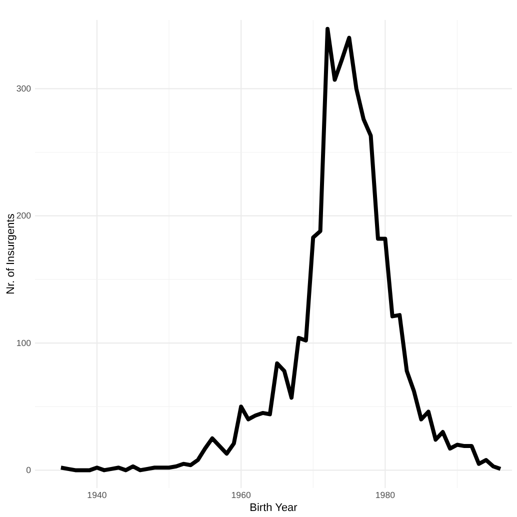  Describe the element at coordinates (24, 343) in the screenshot. I see `y-tick-label: 100` at that location.